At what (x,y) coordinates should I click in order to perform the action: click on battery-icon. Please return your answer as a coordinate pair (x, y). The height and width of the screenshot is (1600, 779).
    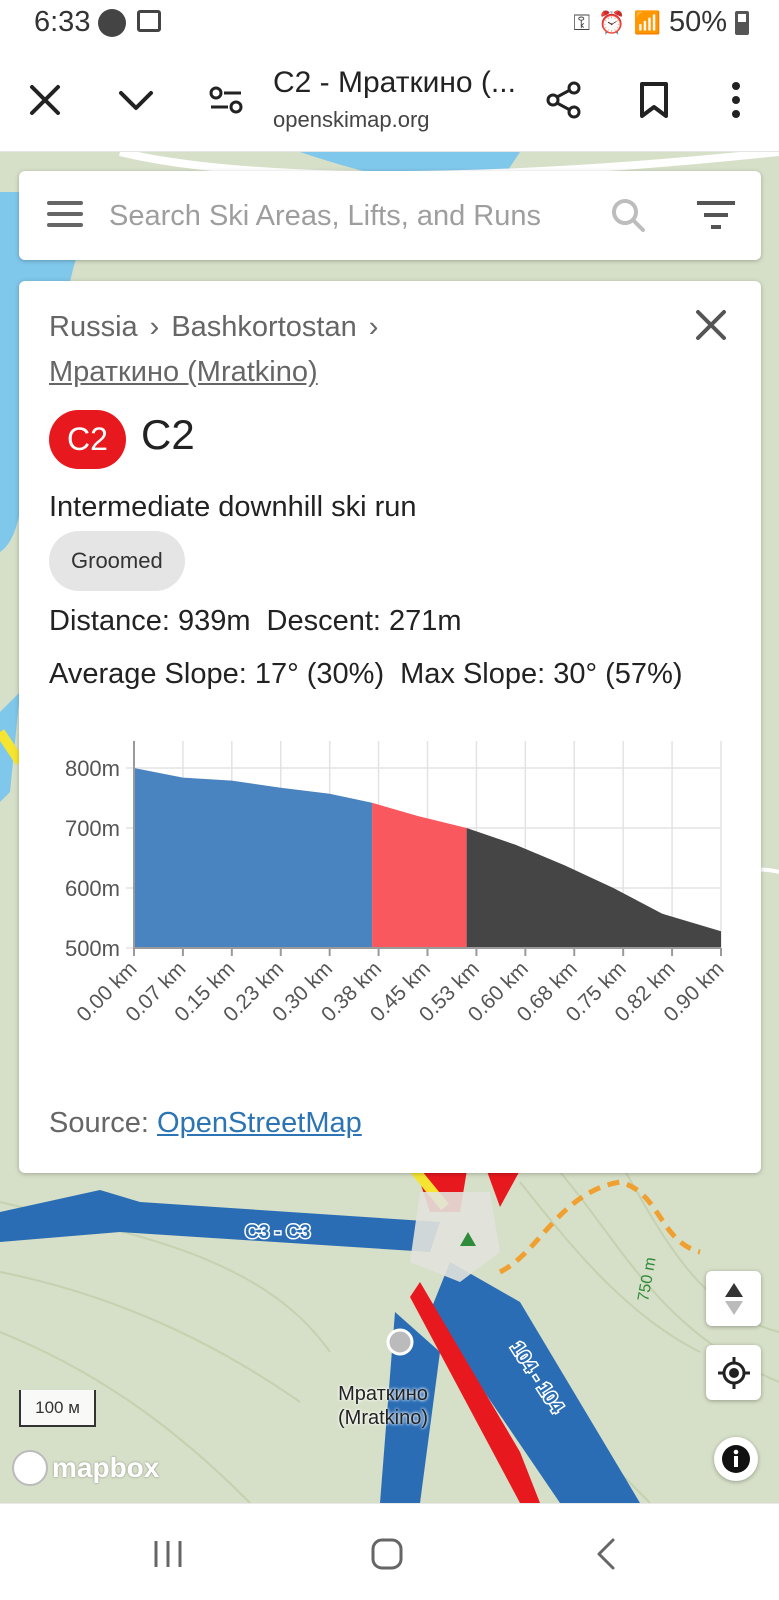
    Looking at the image, I should click on (742, 22).